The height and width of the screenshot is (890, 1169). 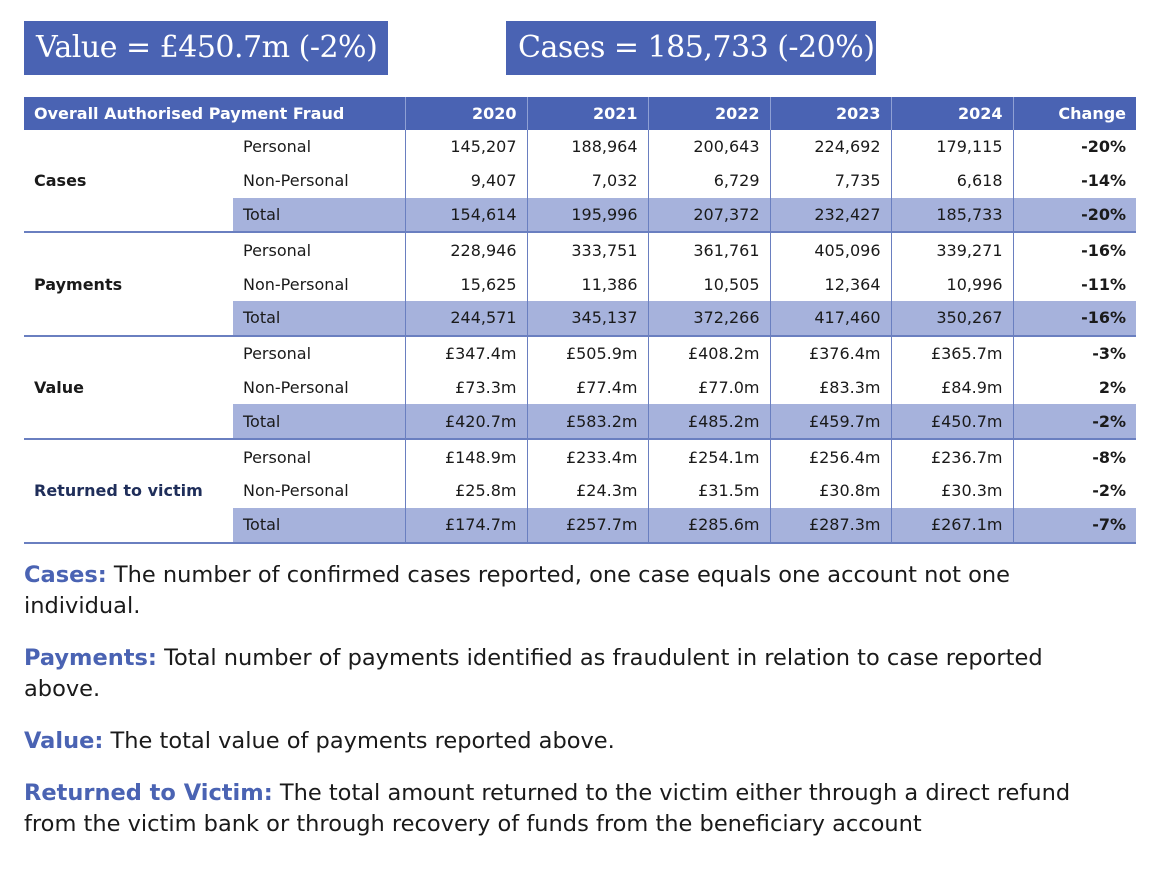 What do you see at coordinates (830, 353) in the screenshot?
I see `value-cell: £376.4m` at bounding box center [830, 353].